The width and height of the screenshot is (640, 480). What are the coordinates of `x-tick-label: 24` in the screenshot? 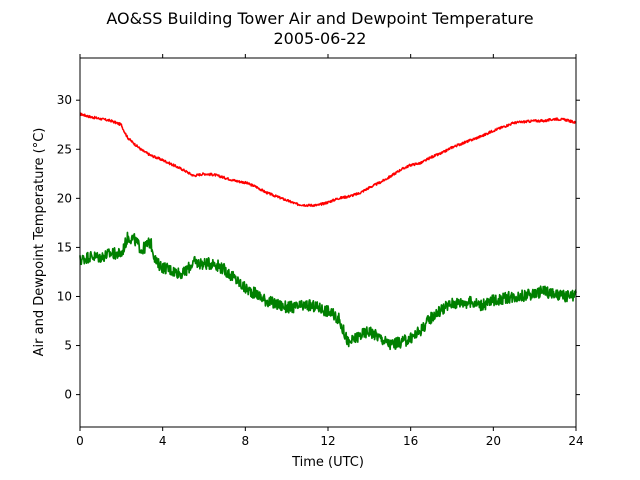 It's located at (575, 441).